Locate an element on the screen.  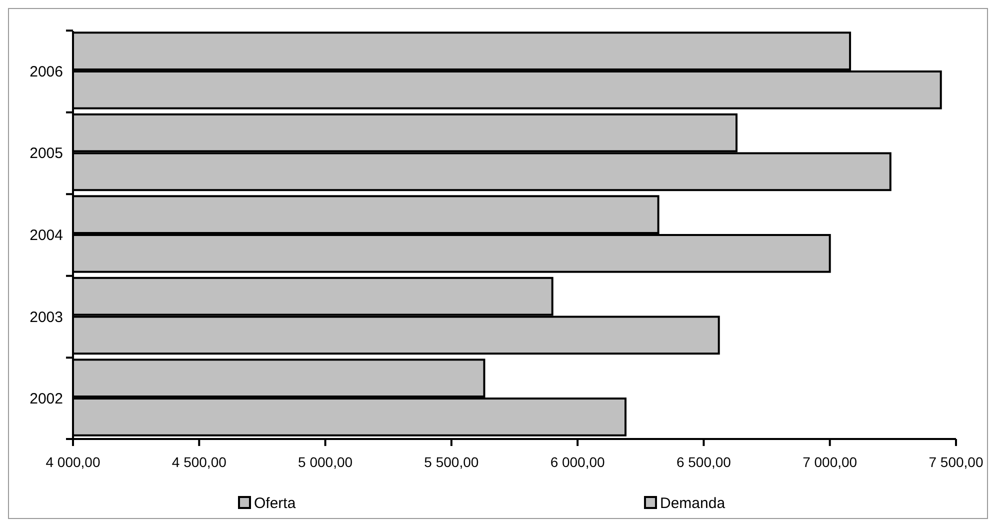
x-tick-label: 6 000,00 is located at coordinates (578, 462).